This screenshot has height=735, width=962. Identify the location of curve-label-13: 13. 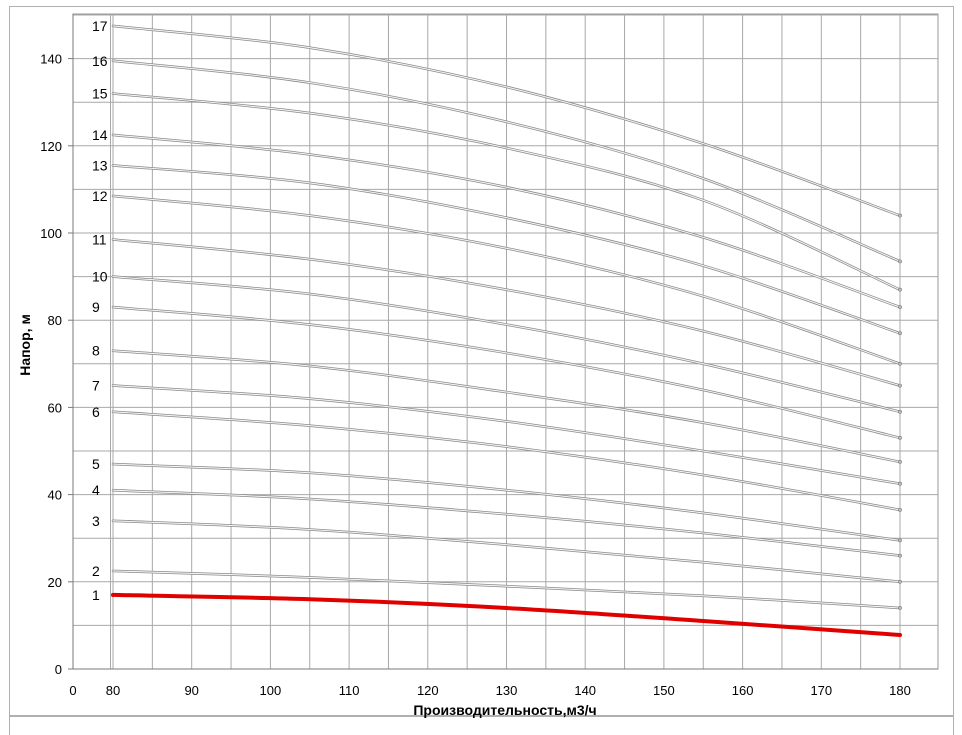
(100, 165).